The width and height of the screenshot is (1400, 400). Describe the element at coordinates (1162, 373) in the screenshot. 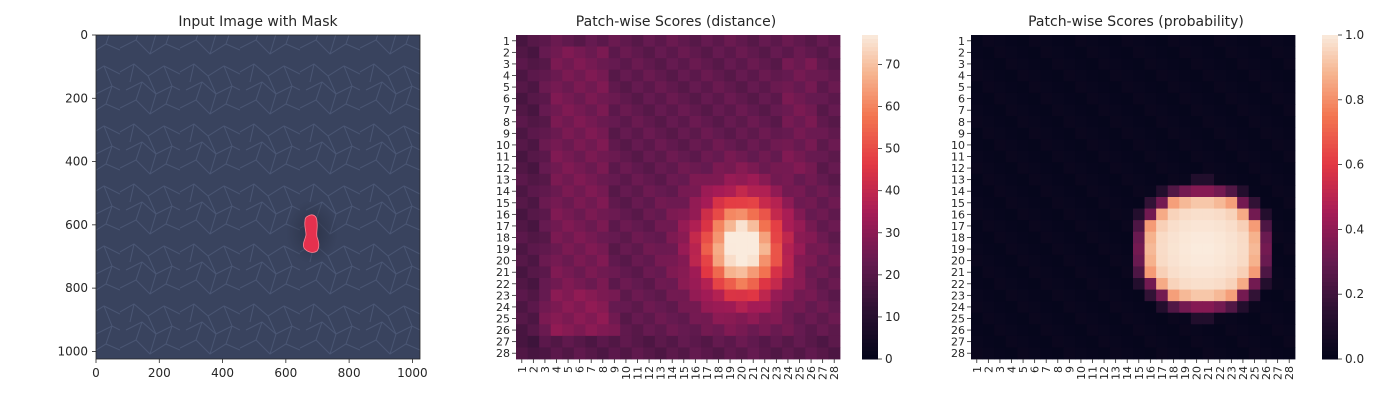

I see `col-tick-label: 17` at that location.